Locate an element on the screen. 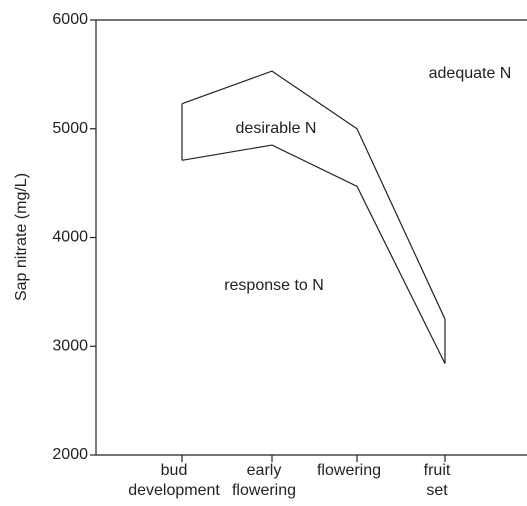 The width and height of the screenshot is (527, 506). x-tick-label: fruit is located at coordinates (437, 470).